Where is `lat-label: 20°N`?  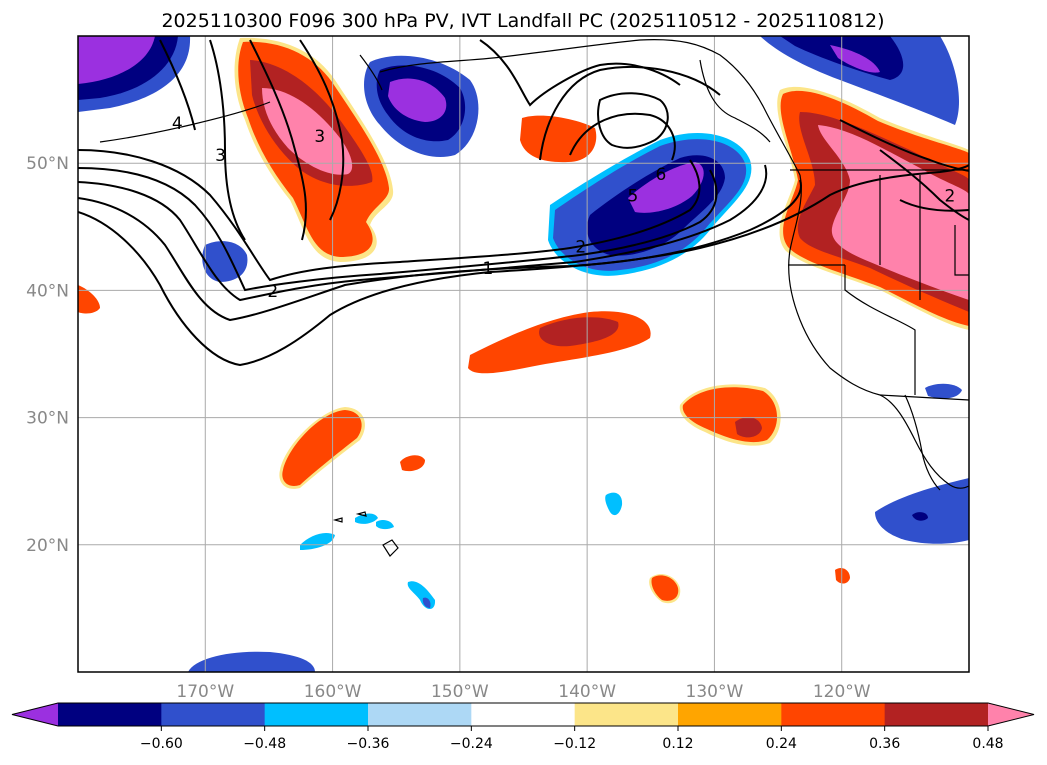
lat-label: 20°N is located at coordinates (47, 546).